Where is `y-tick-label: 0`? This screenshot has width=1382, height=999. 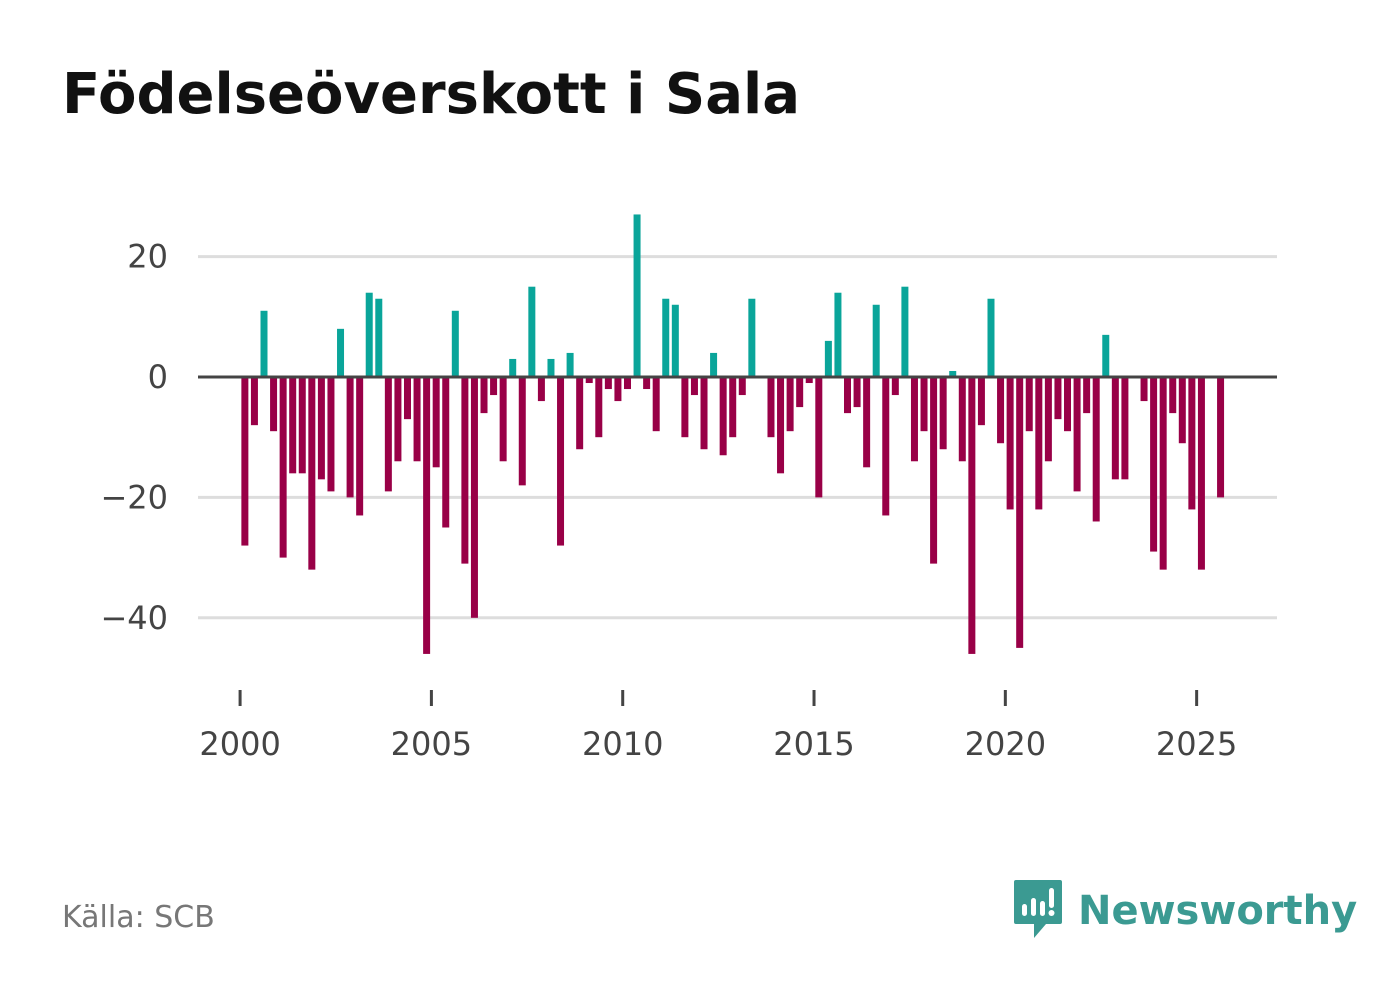
y-tick-label: 0 is located at coordinates (158, 377).